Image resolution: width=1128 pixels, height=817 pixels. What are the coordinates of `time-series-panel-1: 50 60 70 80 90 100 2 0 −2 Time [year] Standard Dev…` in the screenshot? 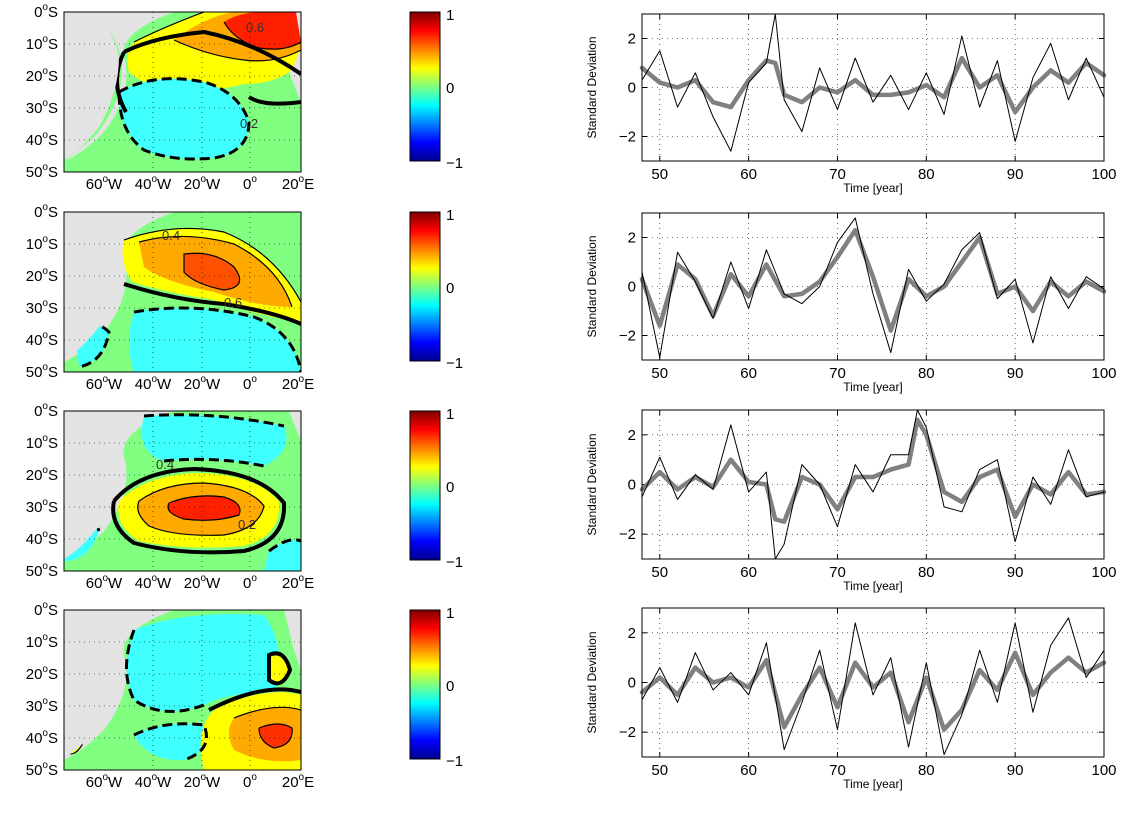 It's located at (851, 104).